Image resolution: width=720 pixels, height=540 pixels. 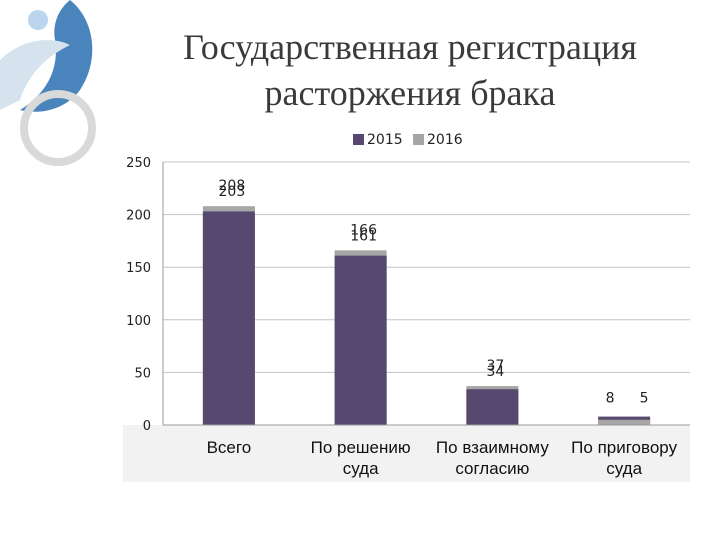 What do you see at coordinates (232, 186) in the screenshot?
I see `data-label-2016: 208` at bounding box center [232, 186].